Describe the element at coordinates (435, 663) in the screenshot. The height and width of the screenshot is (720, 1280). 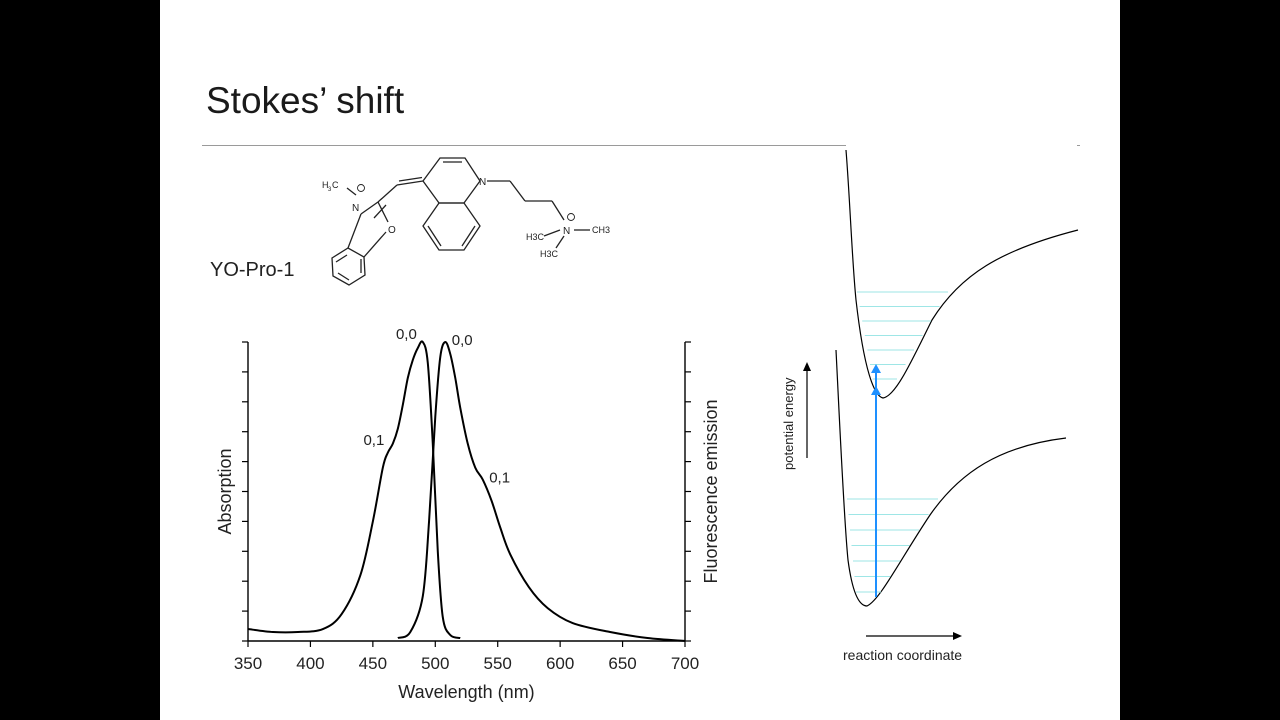
I see `x-tick-label: 500` at that location.